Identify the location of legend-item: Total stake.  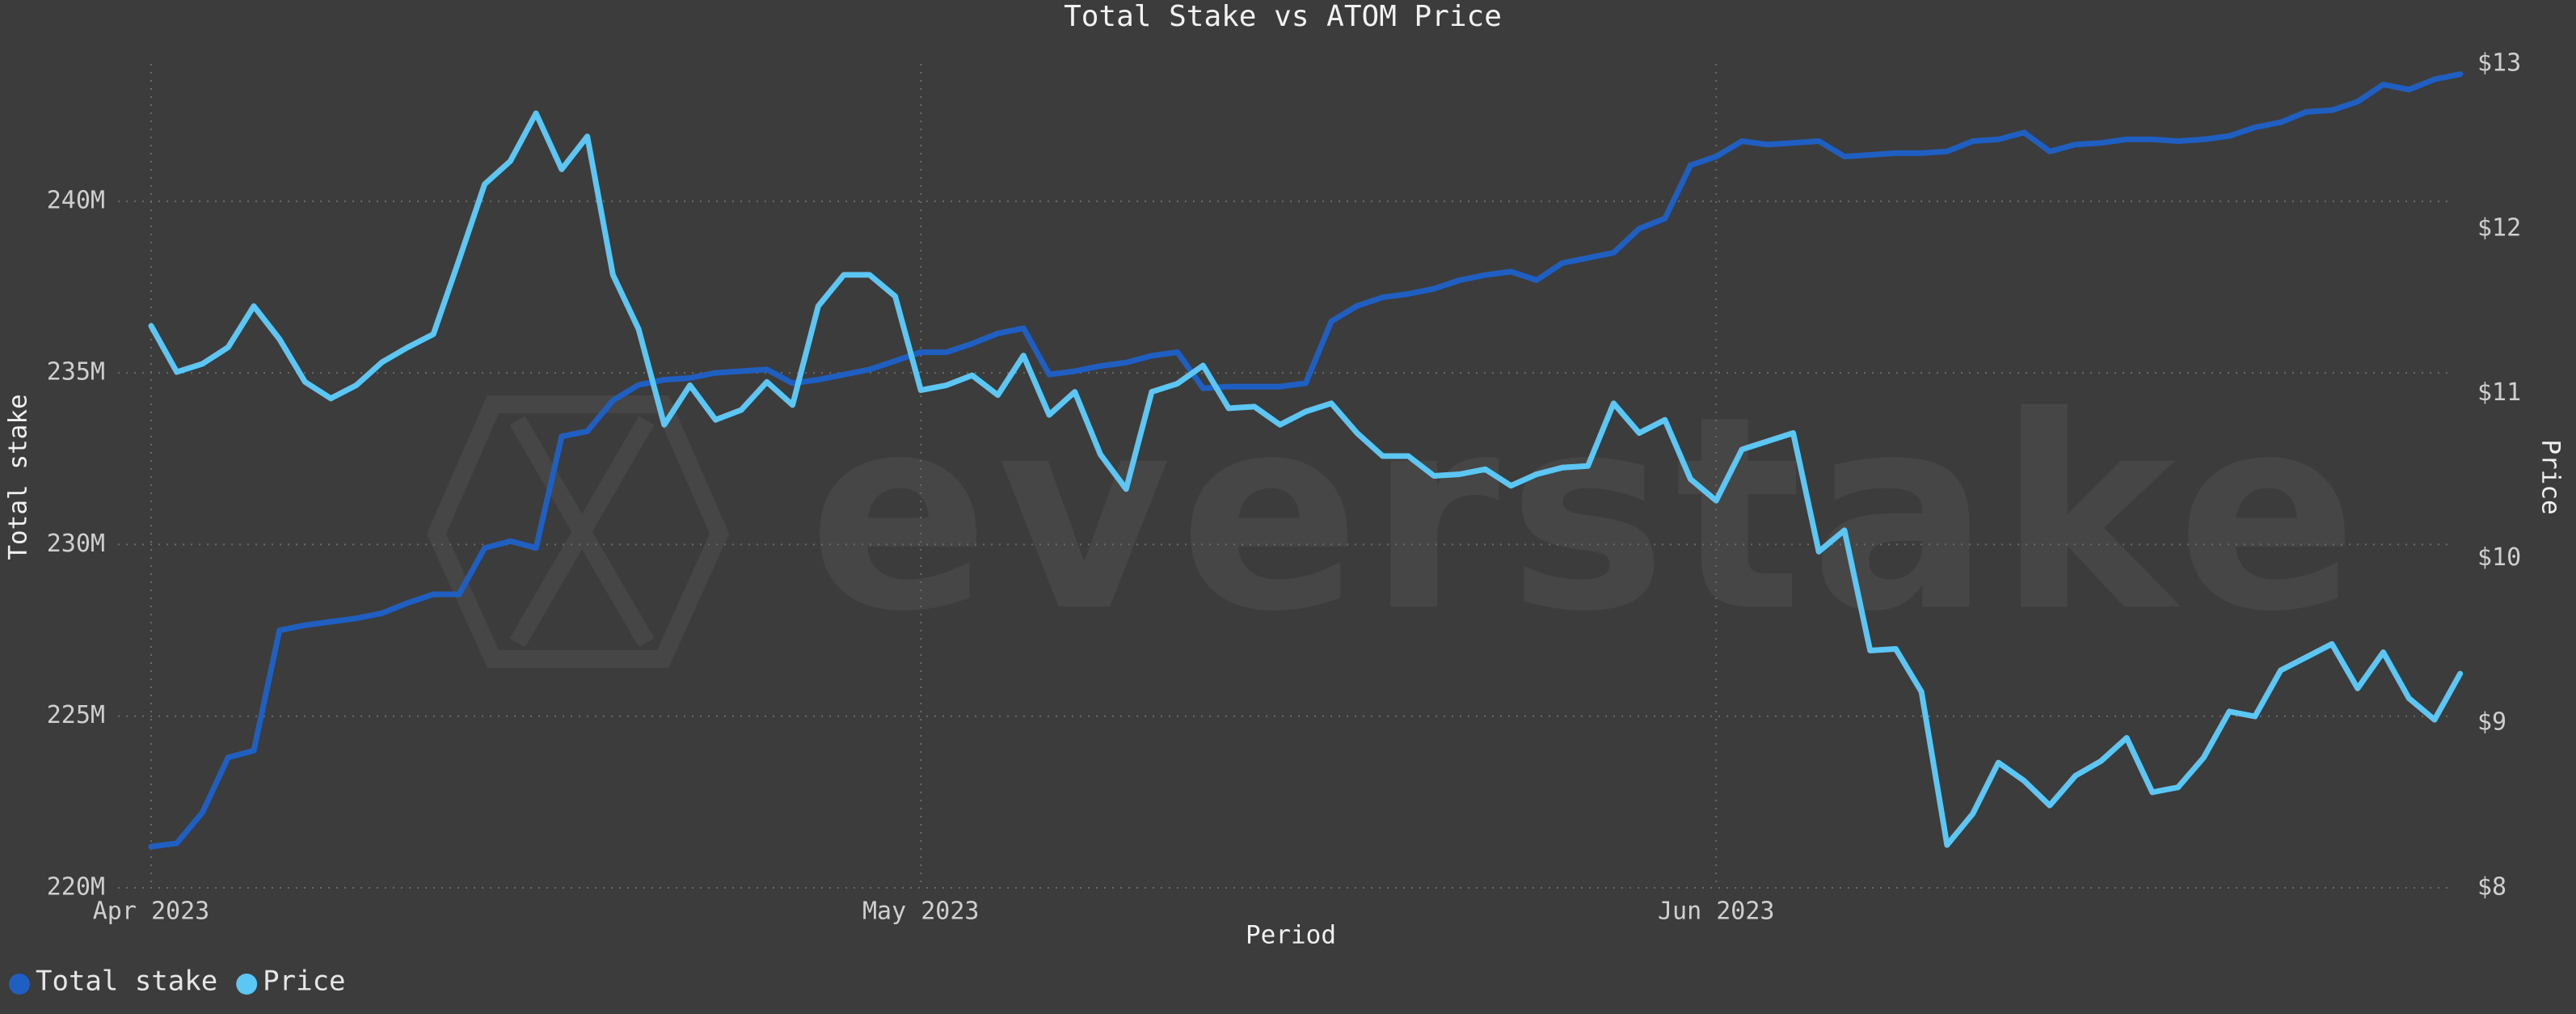
(113, 982).